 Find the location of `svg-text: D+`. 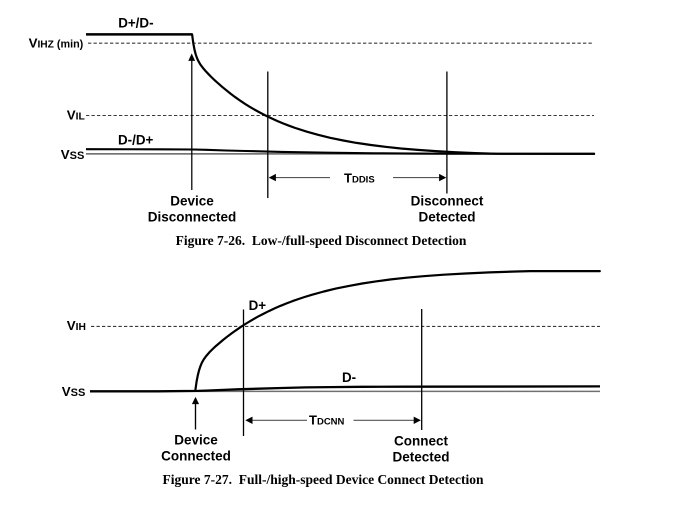

svg-text: D+ is located at coordinates (258, 305).